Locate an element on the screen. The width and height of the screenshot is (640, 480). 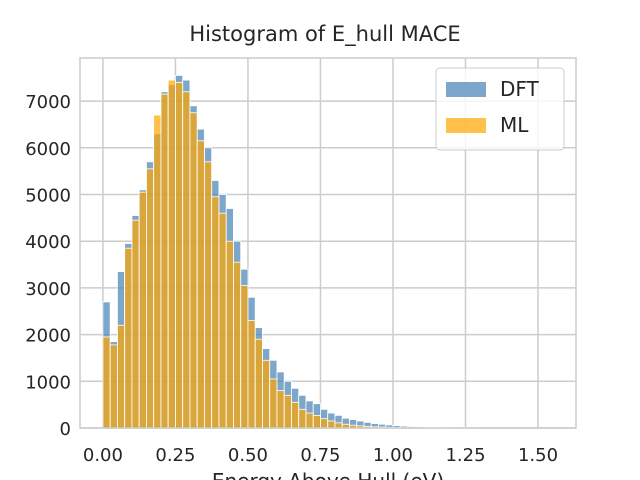
x-tick-label: 0.50 is located at coordinates (248, 455).